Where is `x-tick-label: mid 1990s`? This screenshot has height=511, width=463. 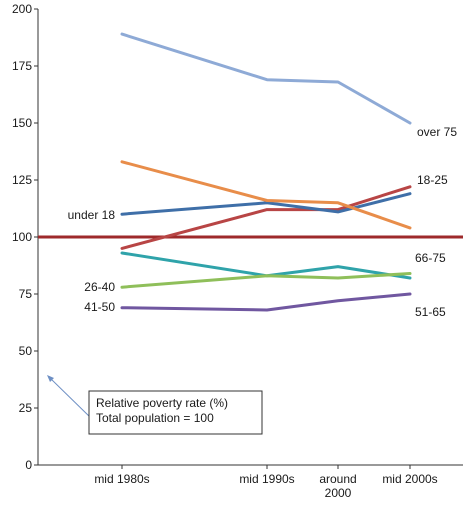
x-tick-label: mid 1990s is located at coordinates (266, 479).